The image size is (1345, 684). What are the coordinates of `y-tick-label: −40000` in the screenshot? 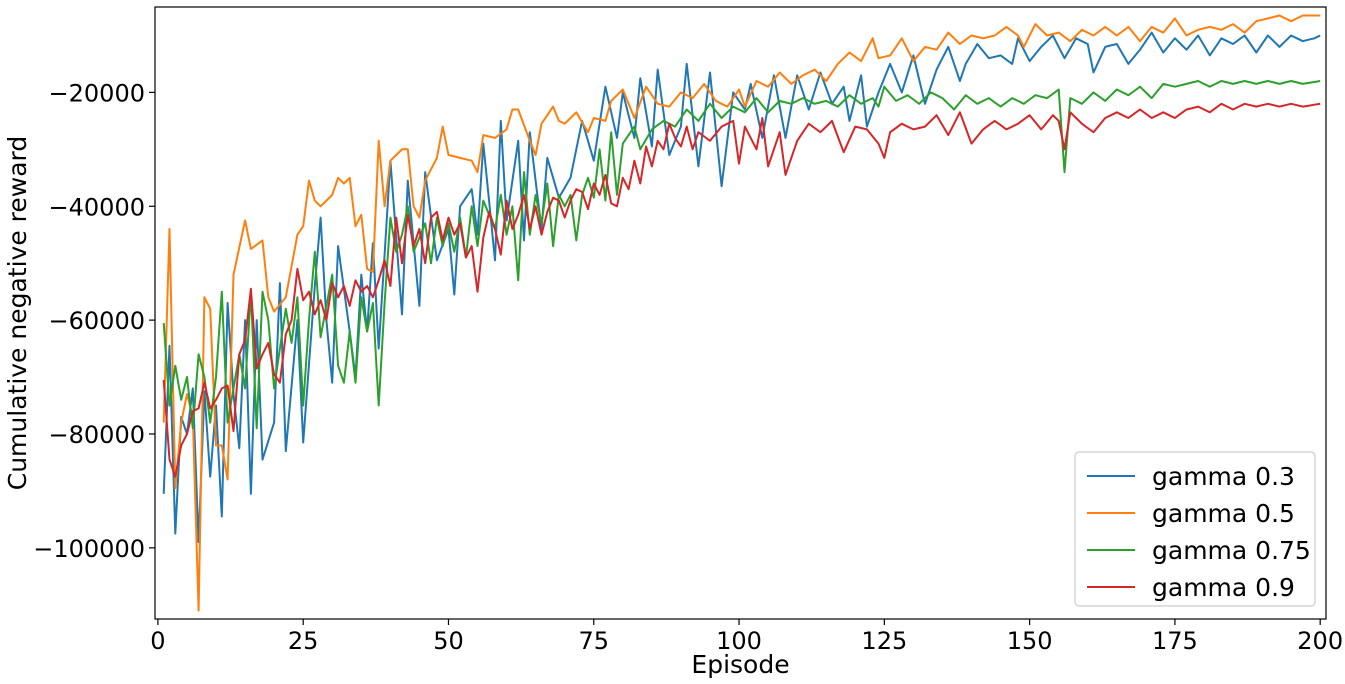 It's located at (97, 207).